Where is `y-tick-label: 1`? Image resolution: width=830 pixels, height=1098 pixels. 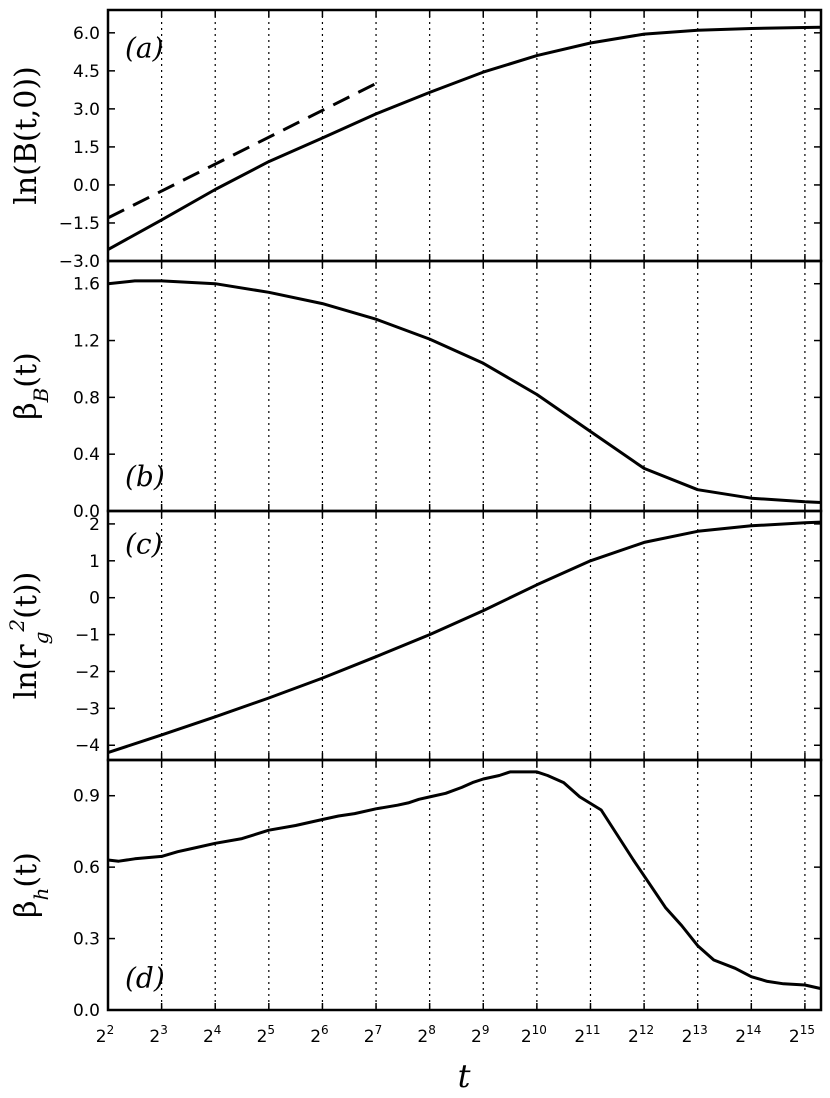 y-tick-label: 1 is located at coordinates (94, 562).